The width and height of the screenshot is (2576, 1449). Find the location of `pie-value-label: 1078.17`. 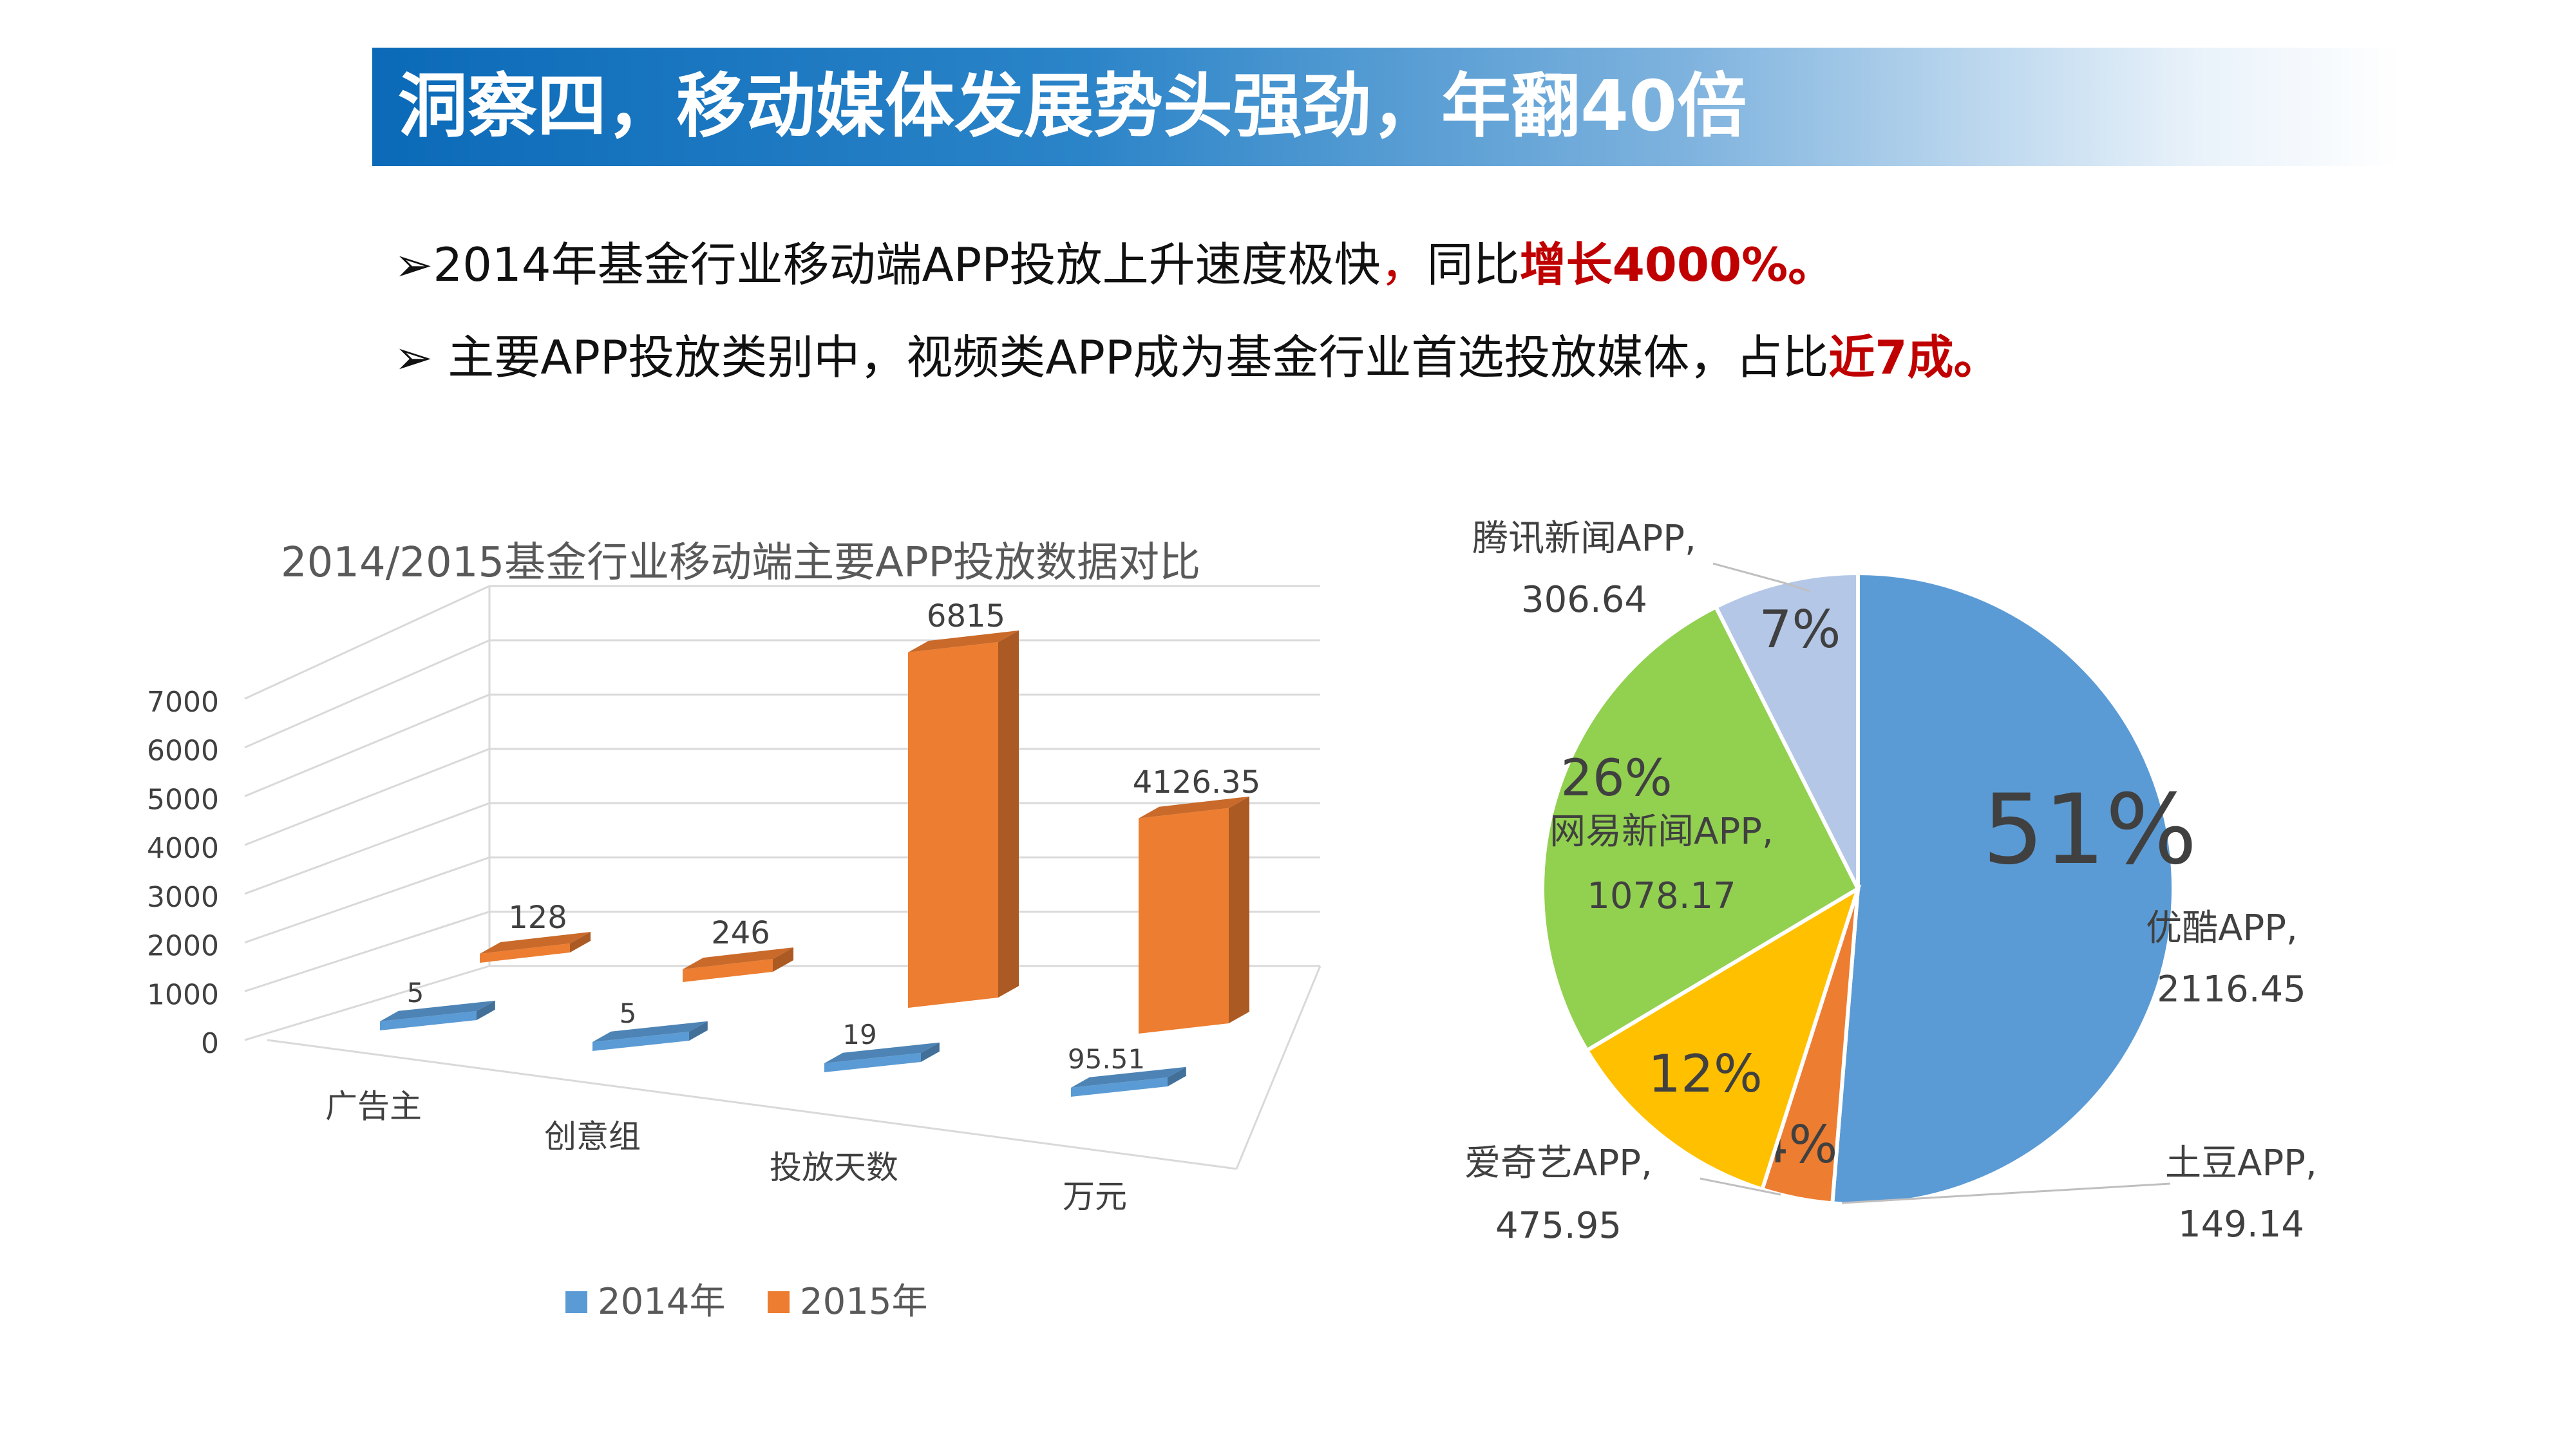

pie-value-label: 1078.17 is located at coordinates (1661, 896).